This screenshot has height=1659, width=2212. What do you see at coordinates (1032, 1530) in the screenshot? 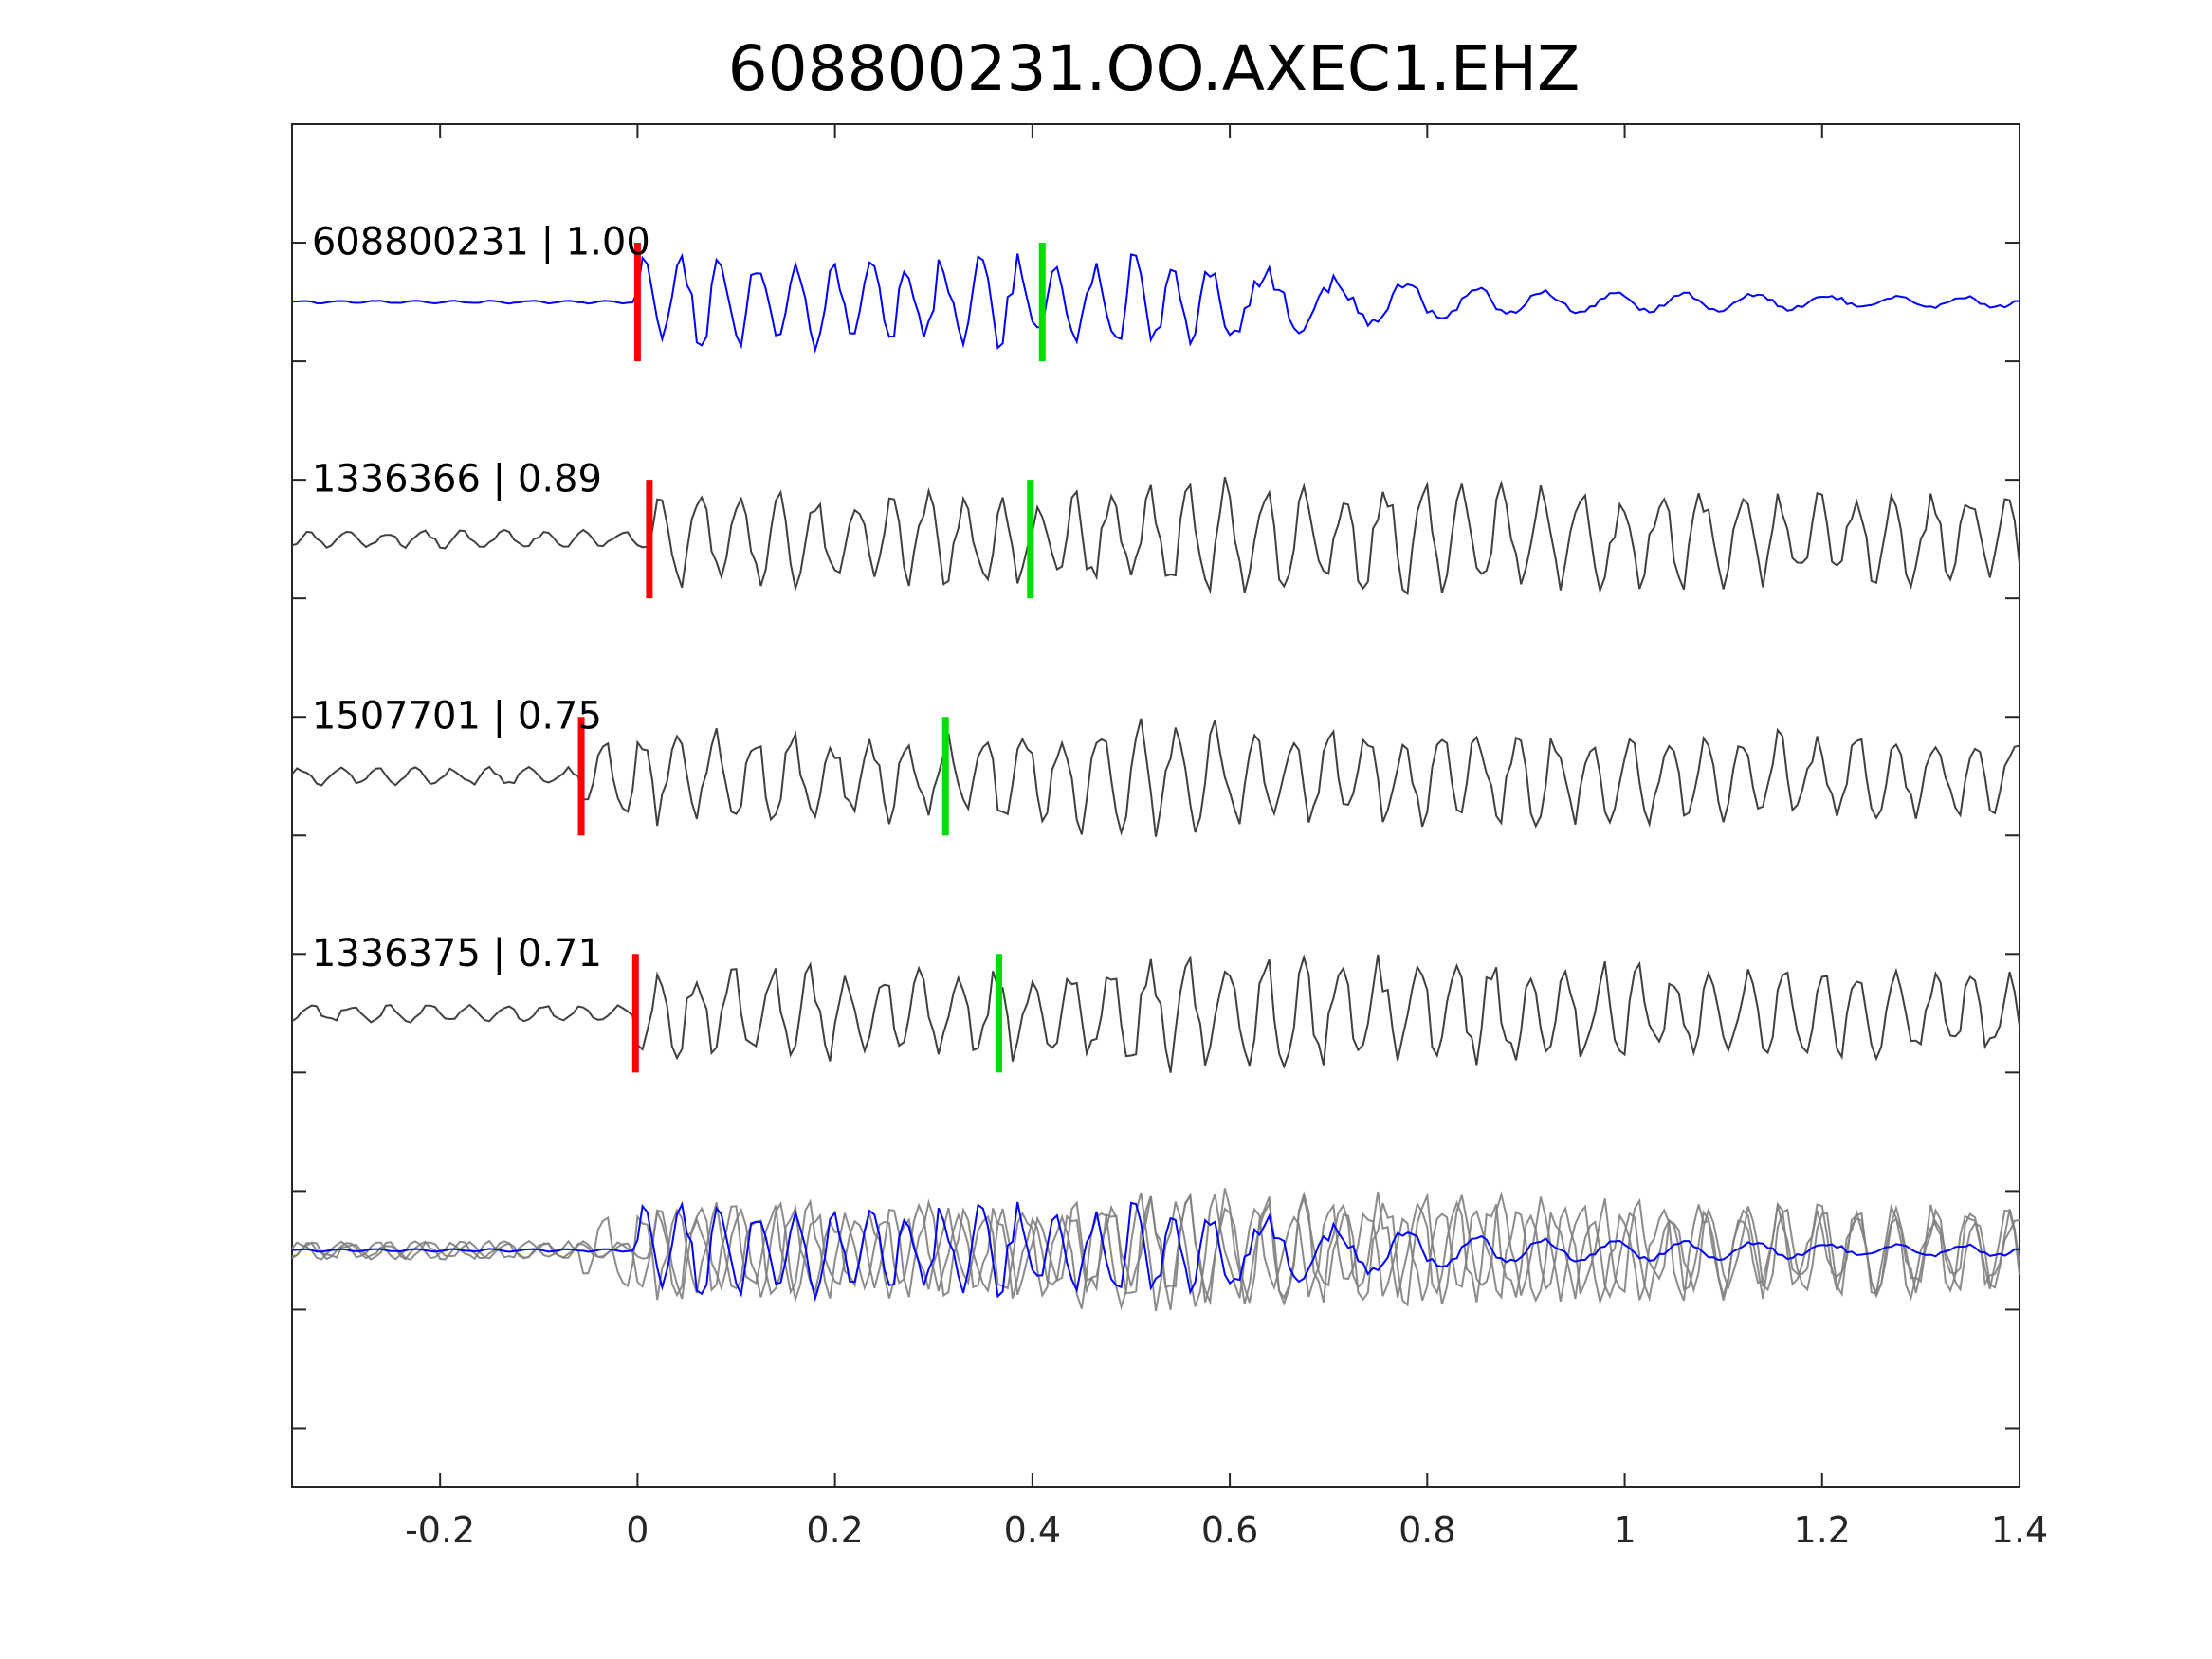
I see `x-tick-label: 0.4` at bounding box center [1032, 1530].